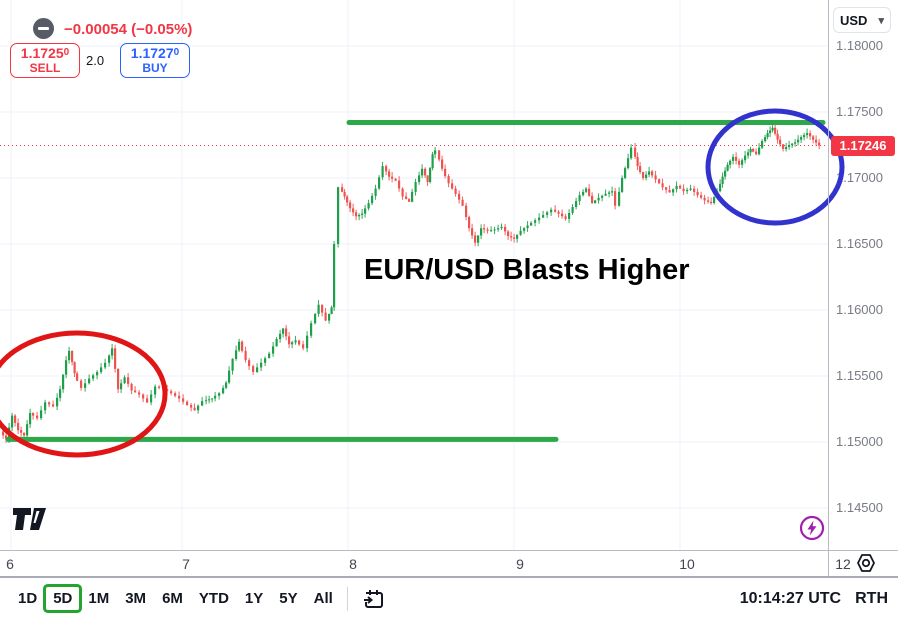 The height and width of the screenshot is (619, 898). I want to click on minus-icon, so click(43, 28).